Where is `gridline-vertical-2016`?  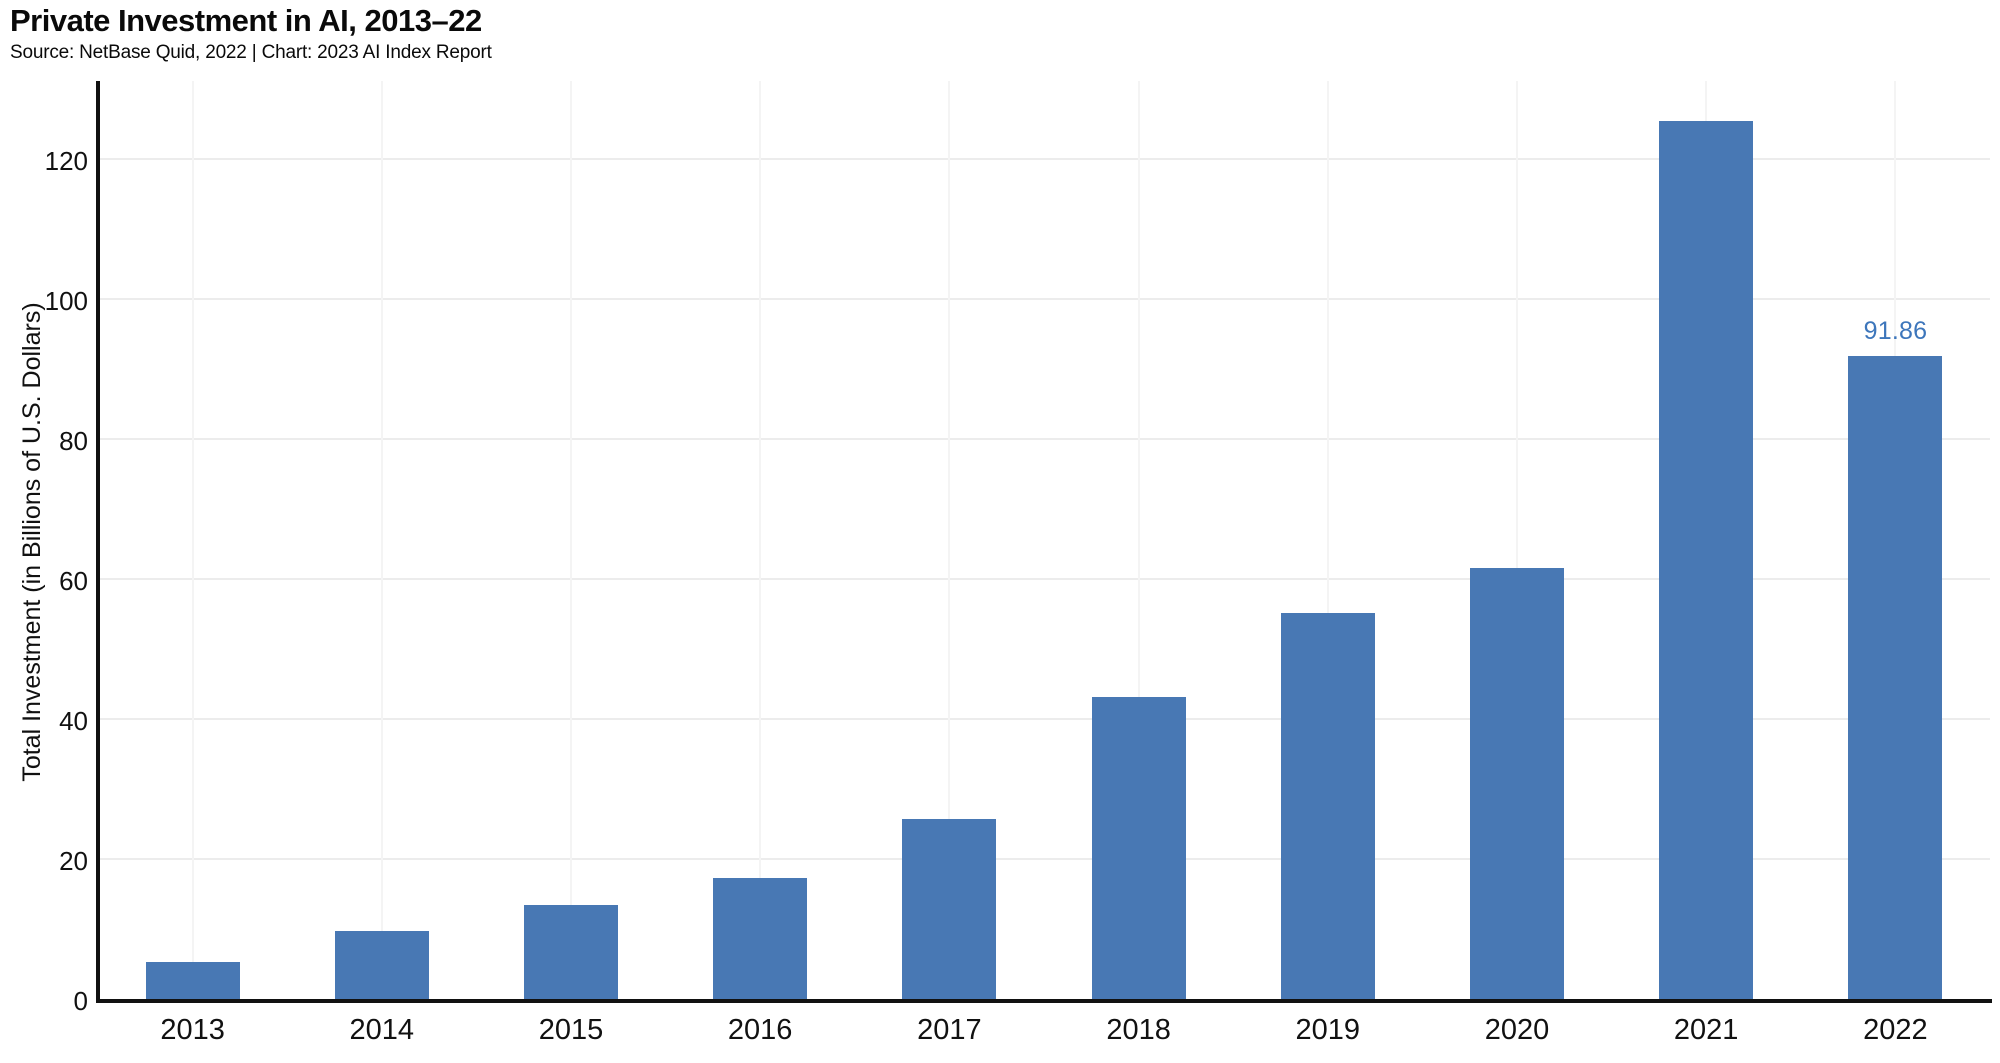
gridline-vertical-2016 is located at coordinates (760, 540).